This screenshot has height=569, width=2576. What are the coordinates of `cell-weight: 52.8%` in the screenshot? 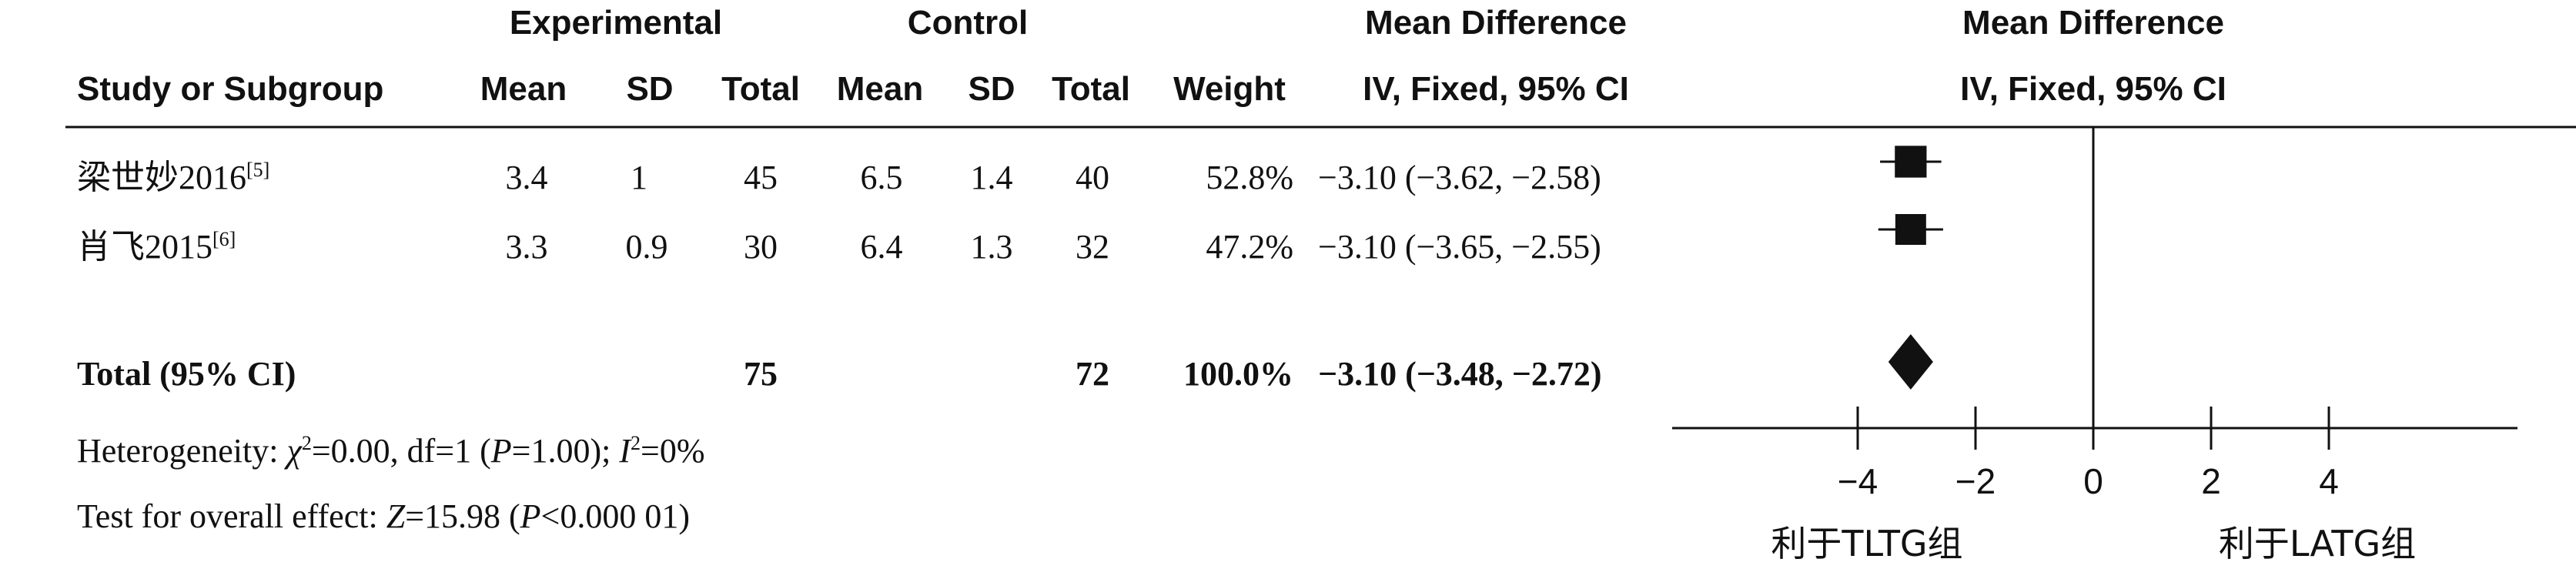 It's located at (1249, 177).